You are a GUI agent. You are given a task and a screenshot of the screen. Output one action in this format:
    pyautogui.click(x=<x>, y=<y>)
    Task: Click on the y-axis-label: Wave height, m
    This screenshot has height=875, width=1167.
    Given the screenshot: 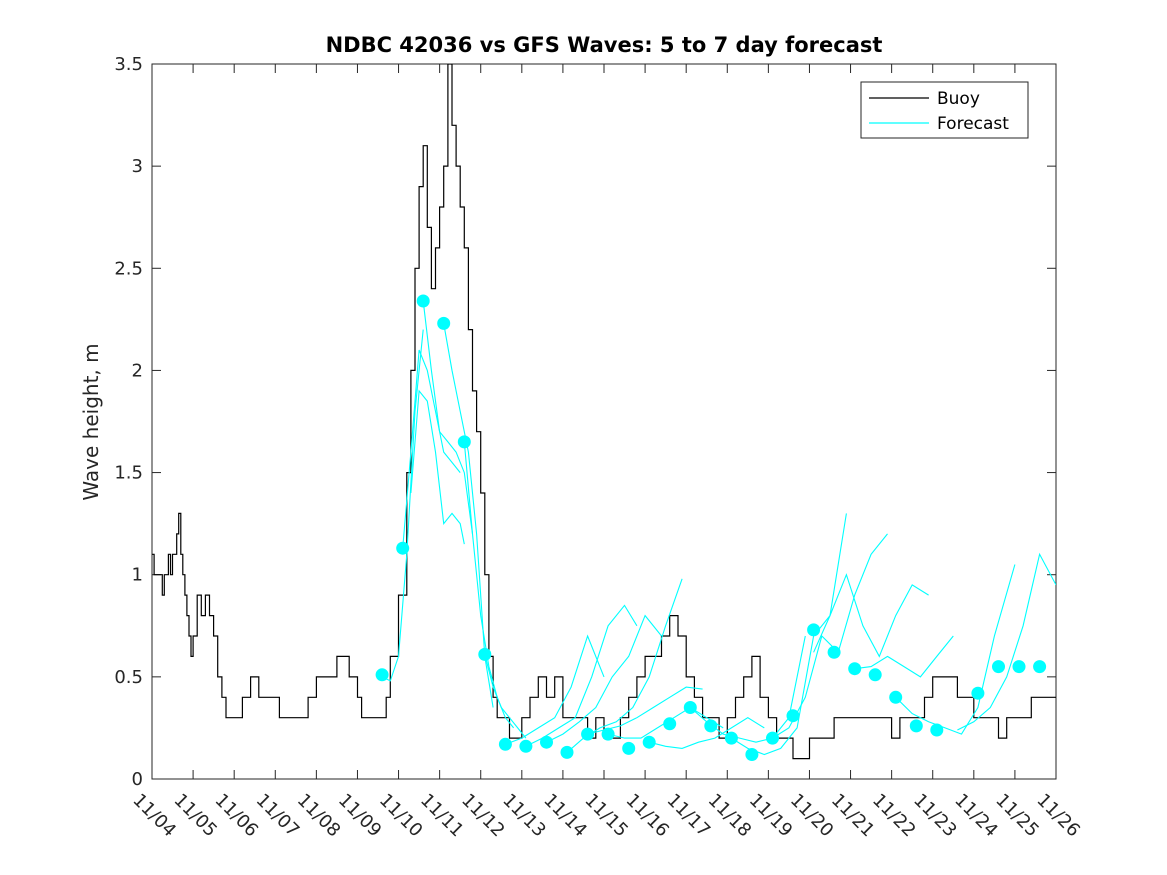 What is the action you would take?
    pyautogui.click(x=91, y=421)
    